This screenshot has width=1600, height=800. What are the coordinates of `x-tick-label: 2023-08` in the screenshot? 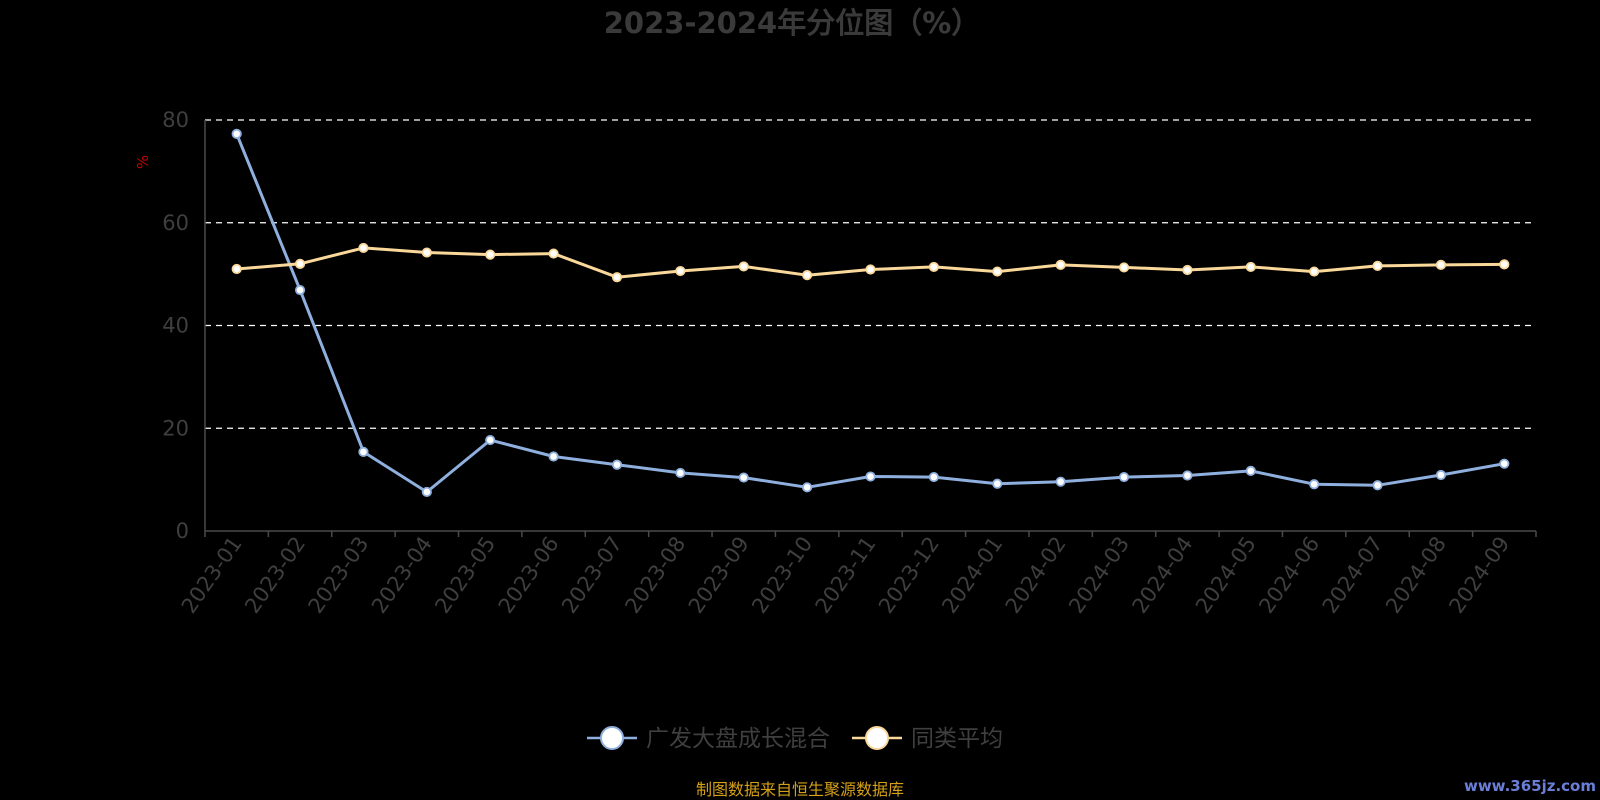 It's located at (655, 575).